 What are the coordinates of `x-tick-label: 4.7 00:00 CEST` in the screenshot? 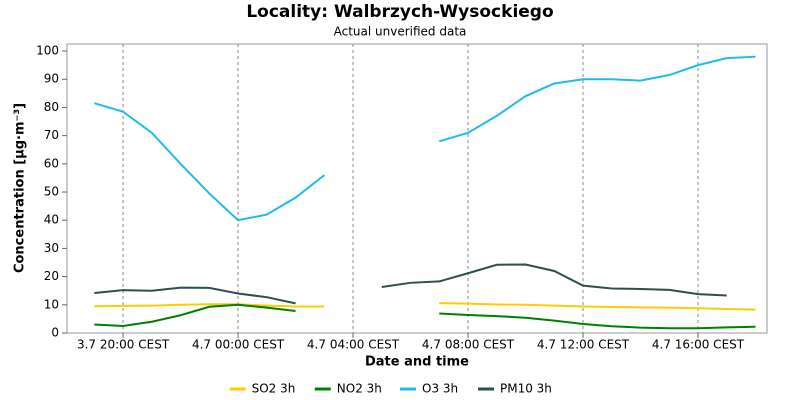 It's located at (238, 345).